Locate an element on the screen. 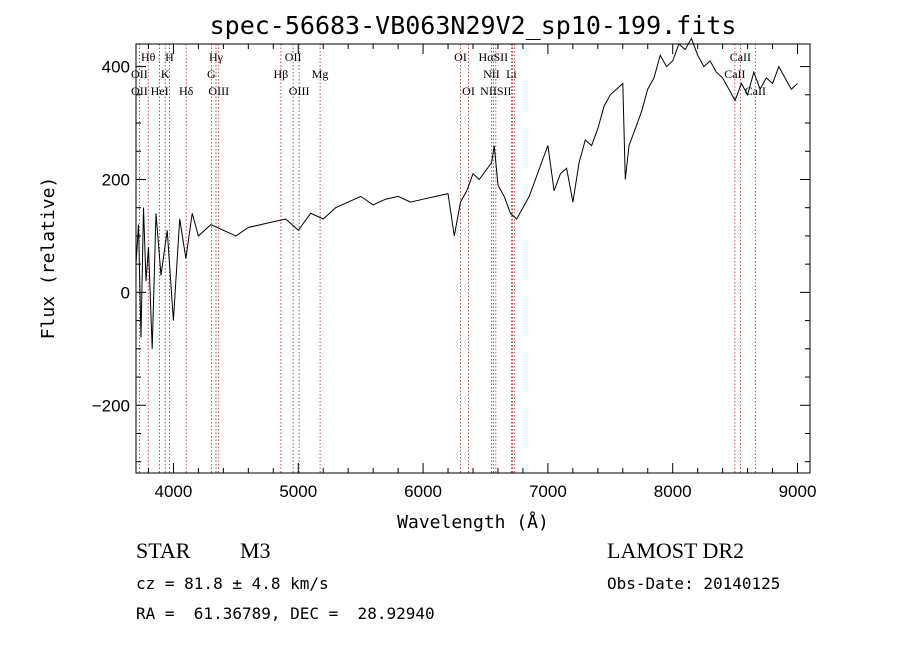 This screenshot has width=900, height=649. chart-title: spec-56683-VB063N29V2_sp10-199.fits is located at coordinates (473, 25).